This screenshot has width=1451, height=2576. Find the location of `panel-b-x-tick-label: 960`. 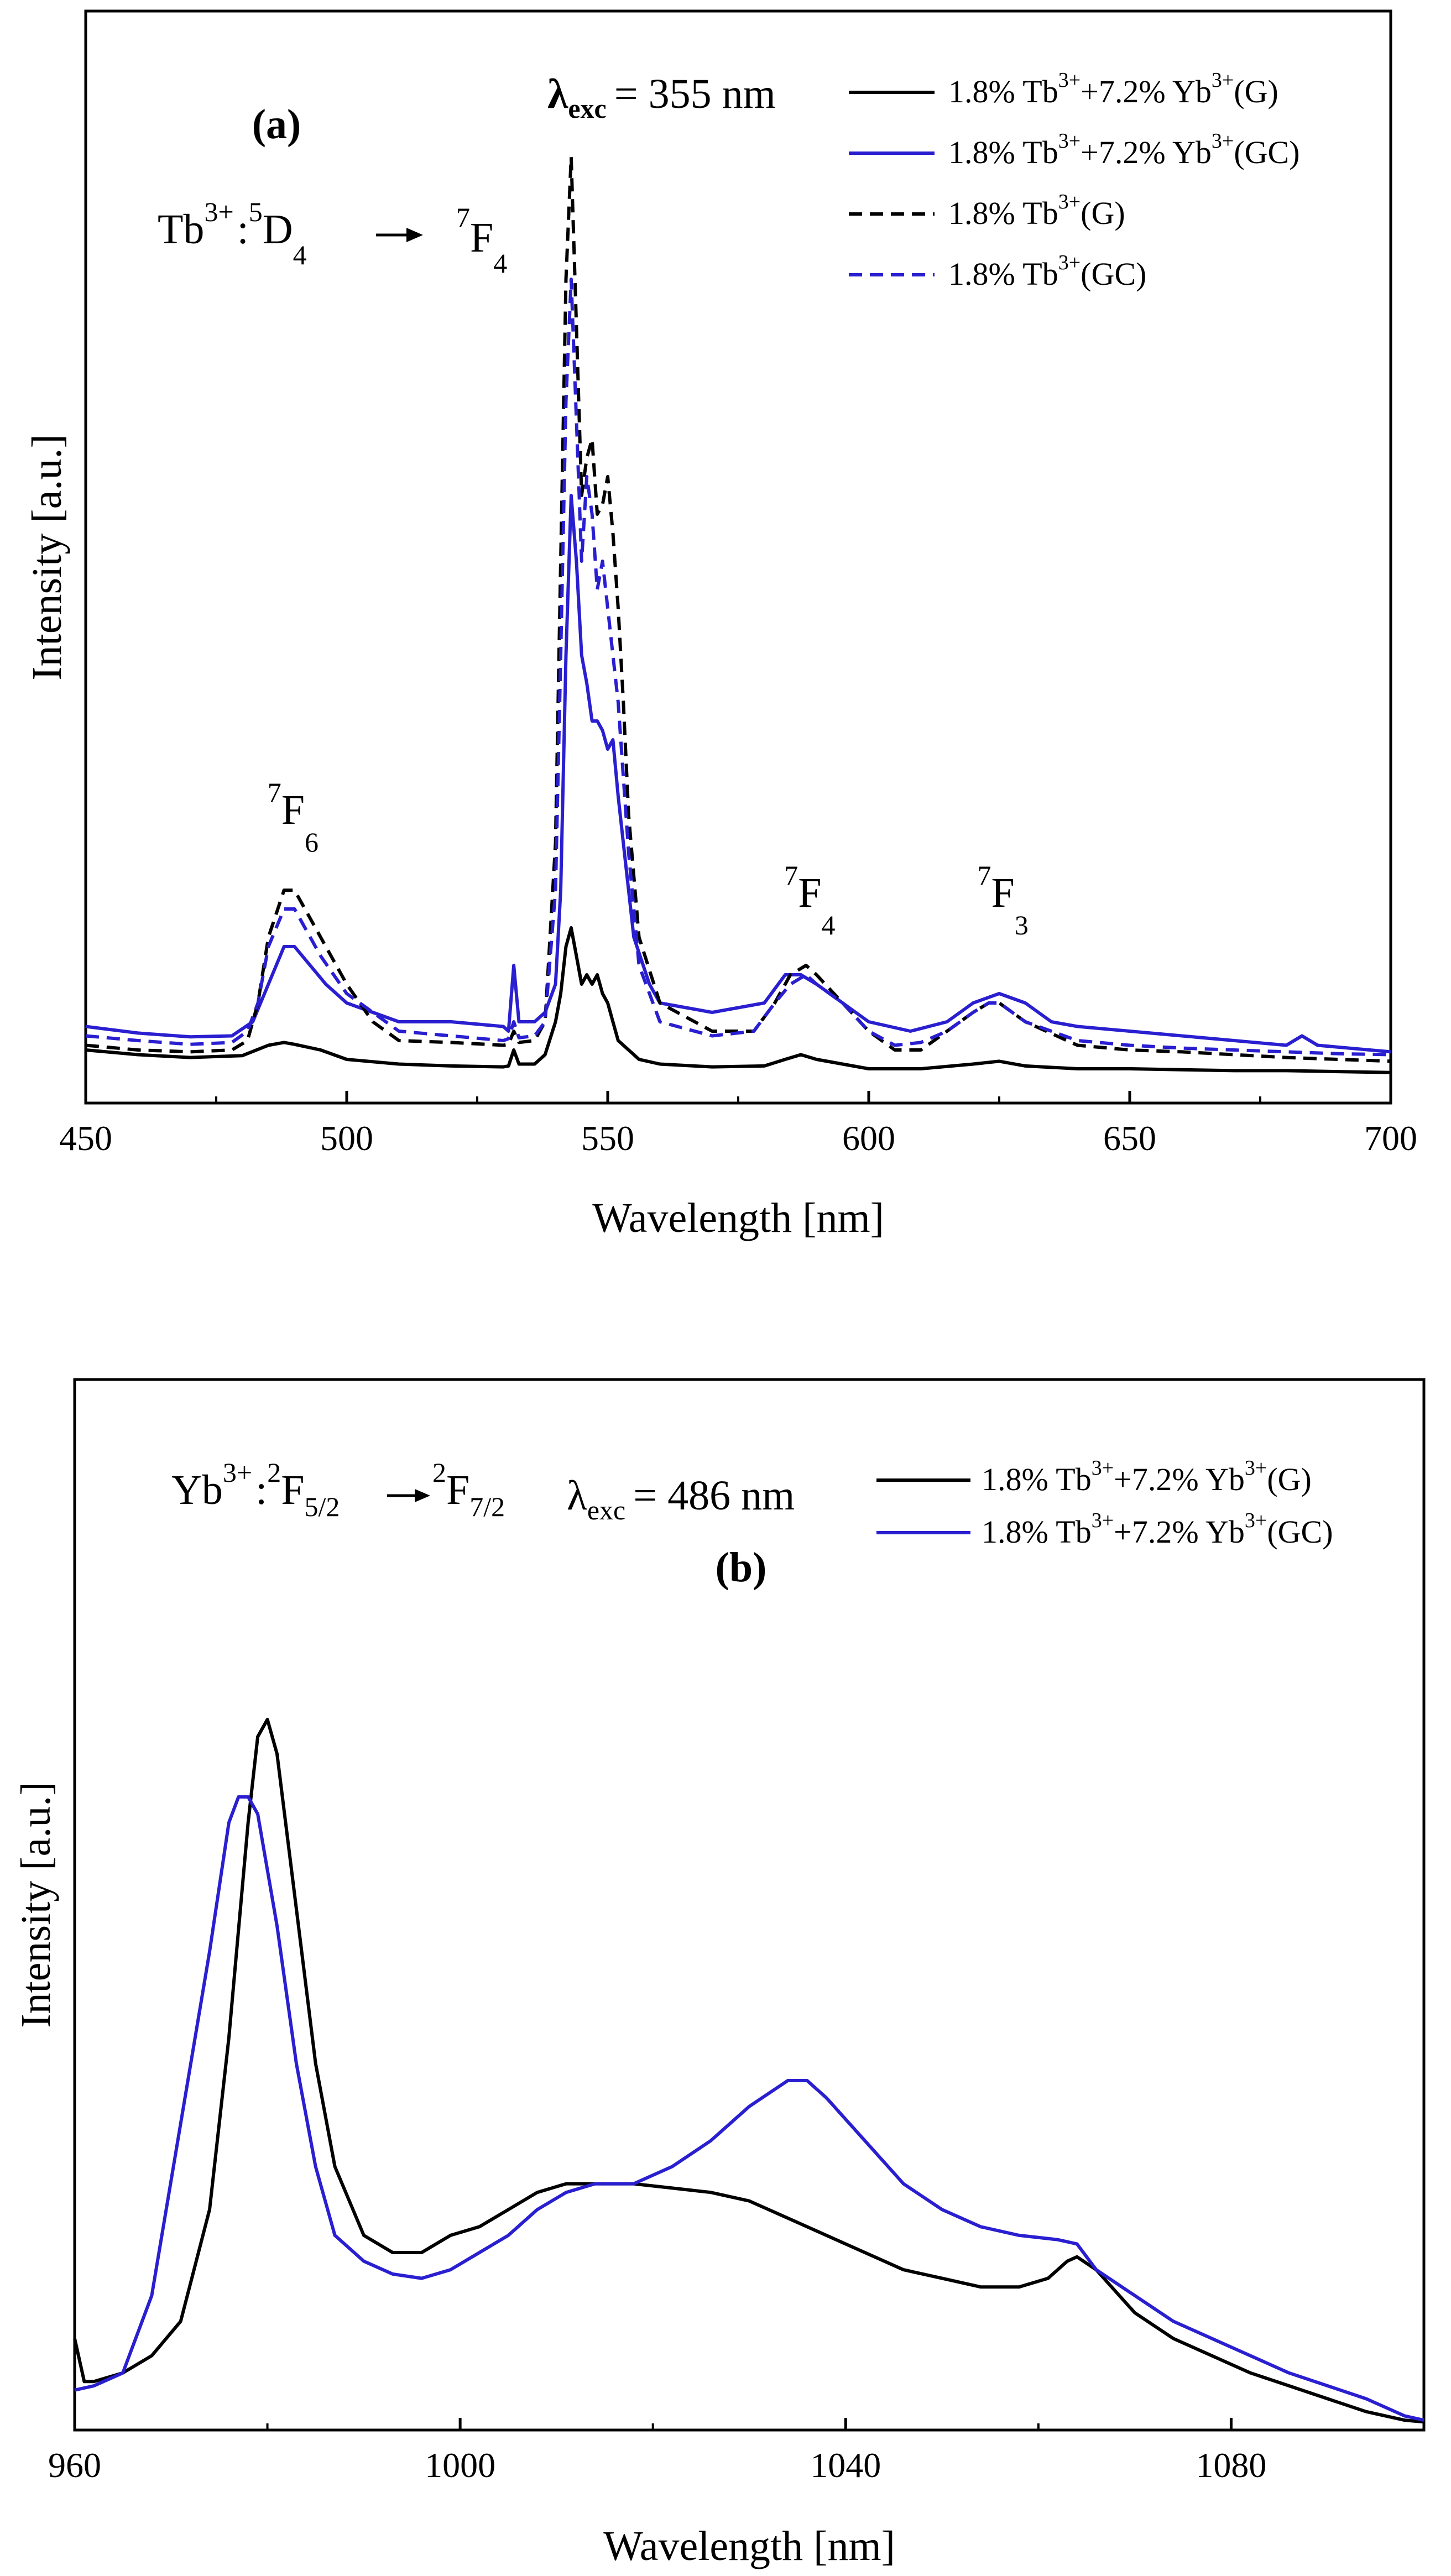

panel-b-x-tick-label: 960 is located at coordinates (74, 2465).